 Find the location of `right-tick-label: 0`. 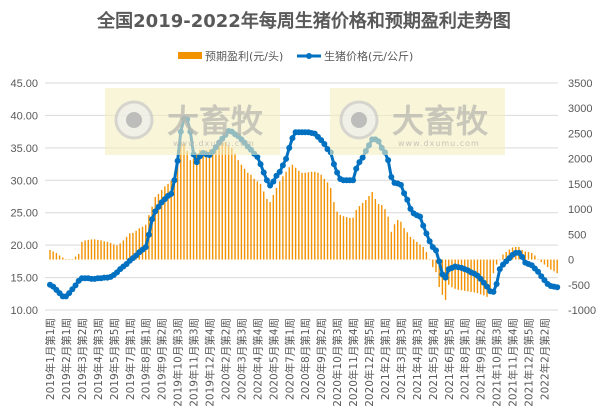

right-tick-label: 0 is located at coordinates (571, 261).